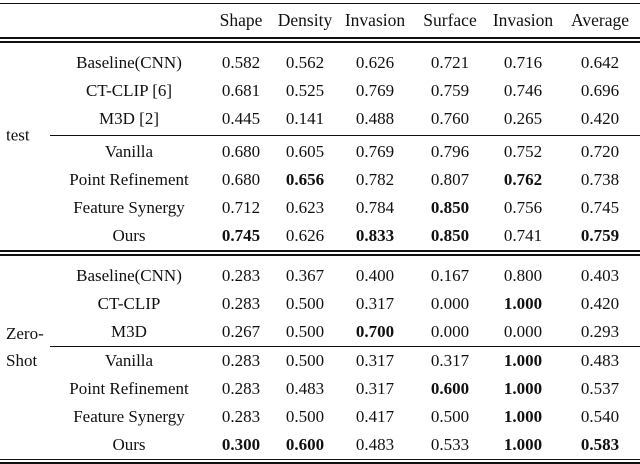 The height and width of the screenshot is (464, 640). Describe the element at coordinates (523, 151) in the screenshot. I see `value-cell: 0.752` at that location.